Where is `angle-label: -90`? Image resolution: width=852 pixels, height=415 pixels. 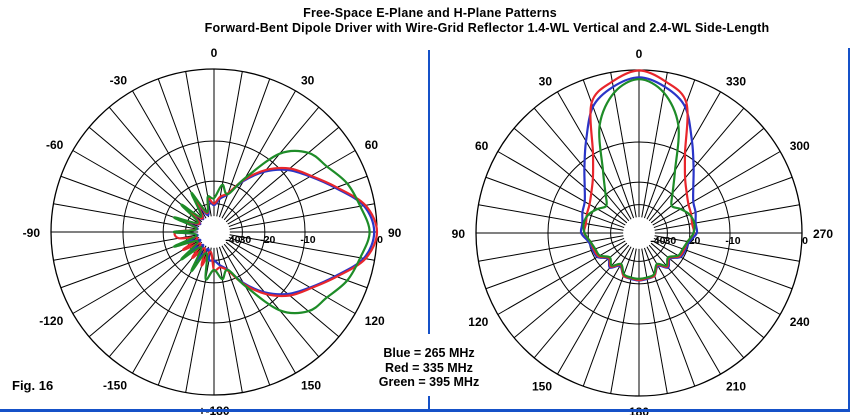 angle-label: -90 is located at coordinates (32, 233).